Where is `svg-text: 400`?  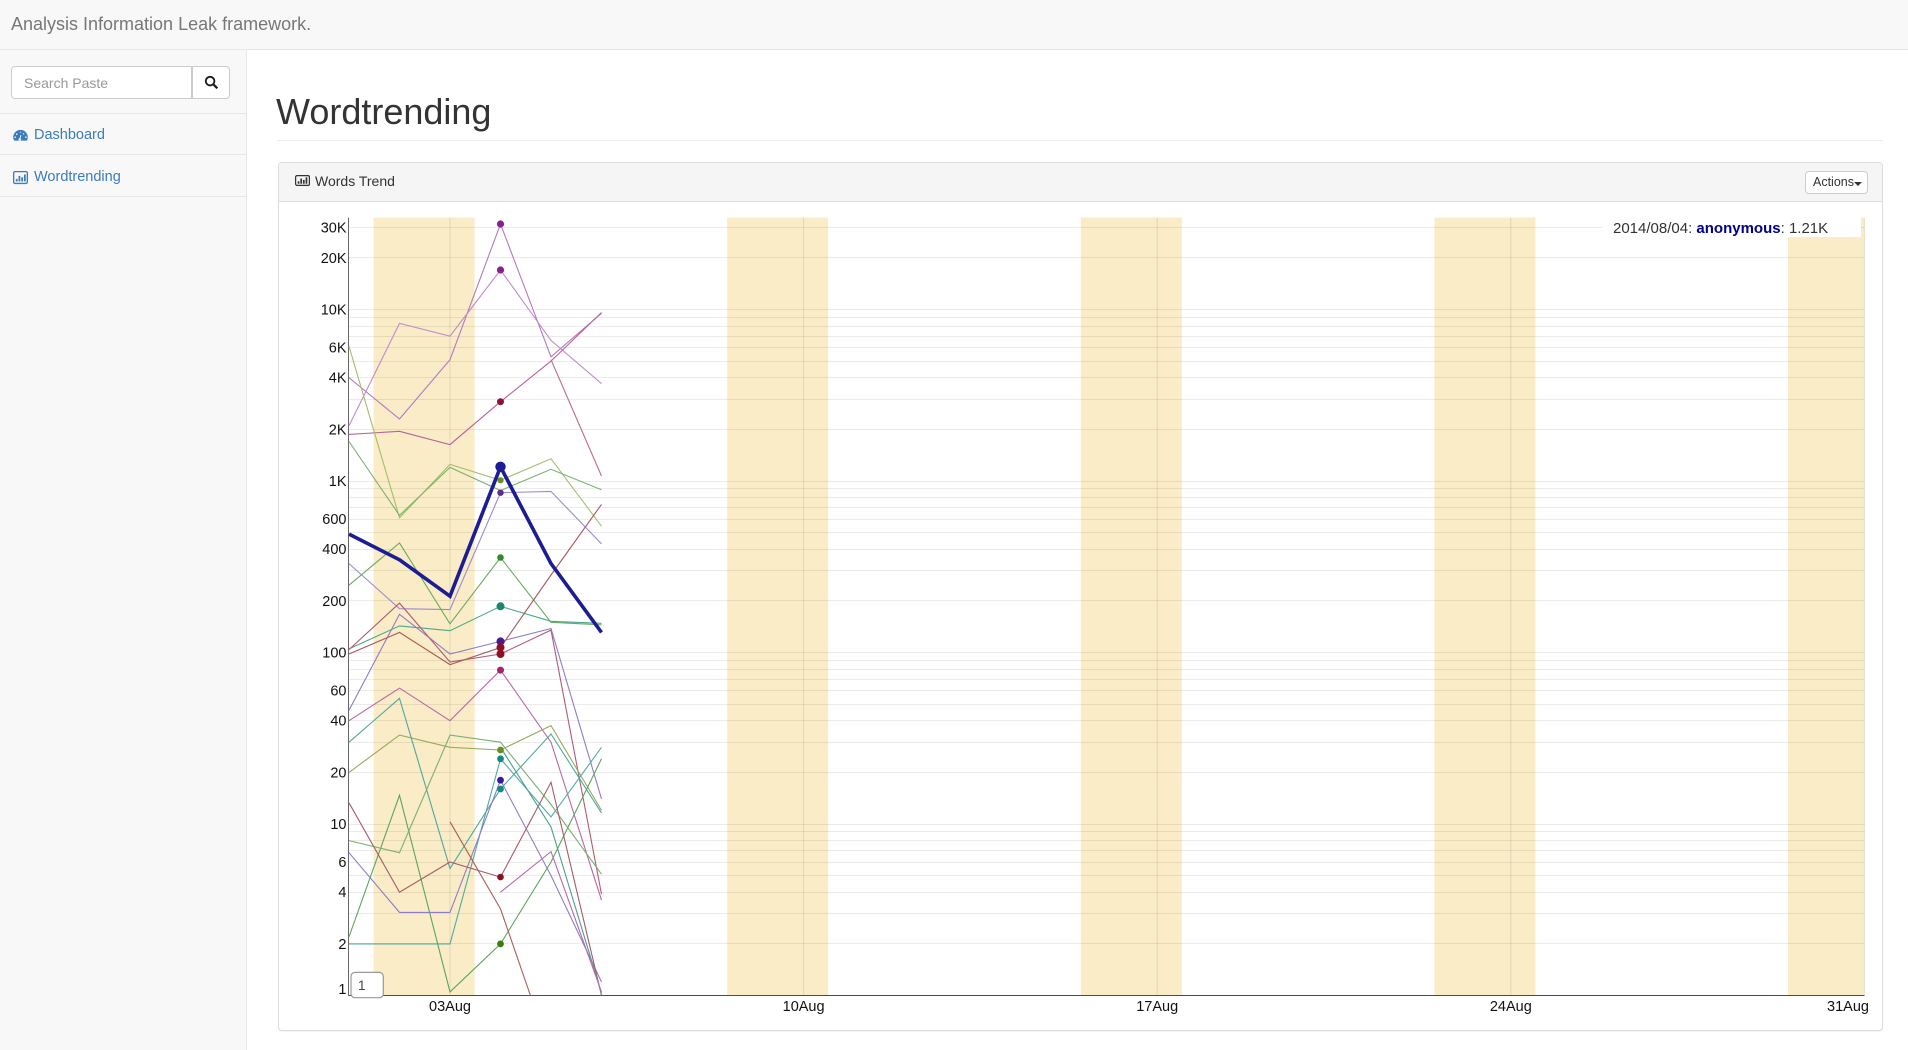 svg-text: 400 is located at coordinates (334, 550).